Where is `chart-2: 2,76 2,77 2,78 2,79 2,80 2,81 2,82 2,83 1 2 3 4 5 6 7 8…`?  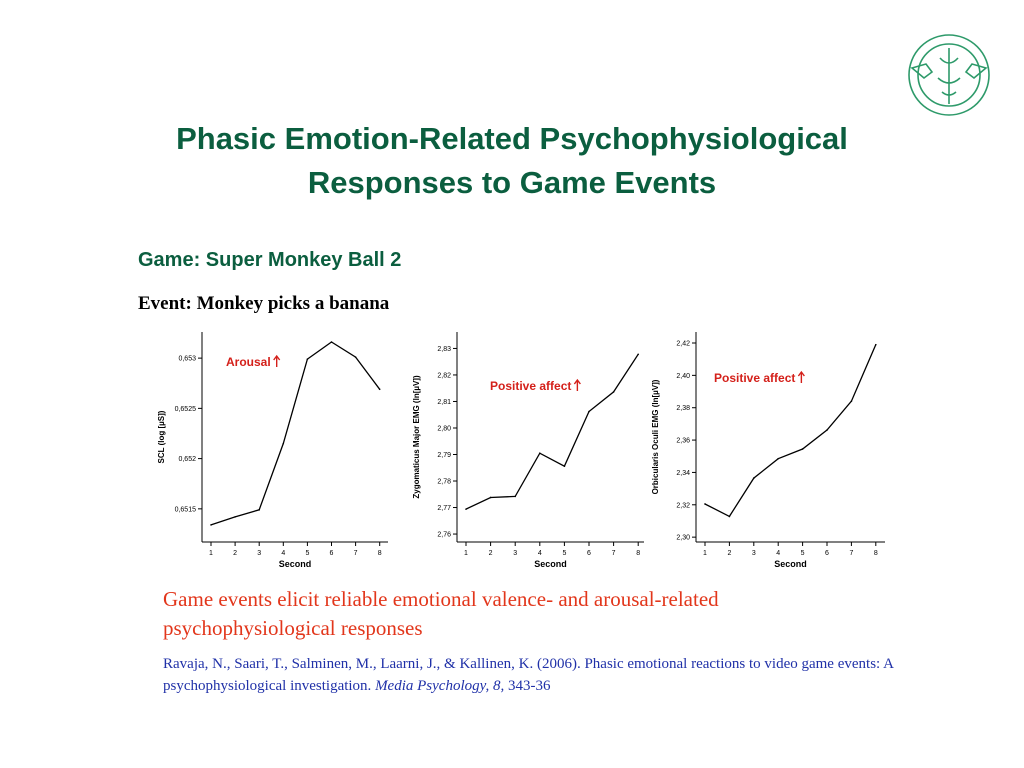 chart-2: 2,76 2,77 2,78 2,79 2,80 2,81 2,82 2,83 1 2 3 4 5 6 7 8… is located at coordinates (528, 450).